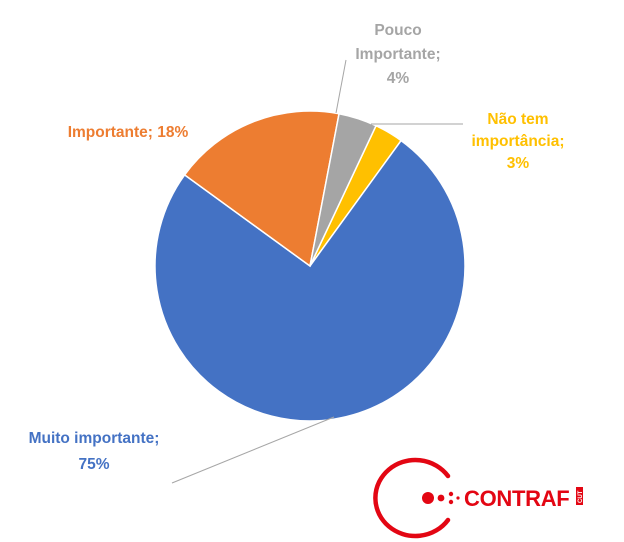  I want to click on leader-line-pouco-importante, so click(341, 86).